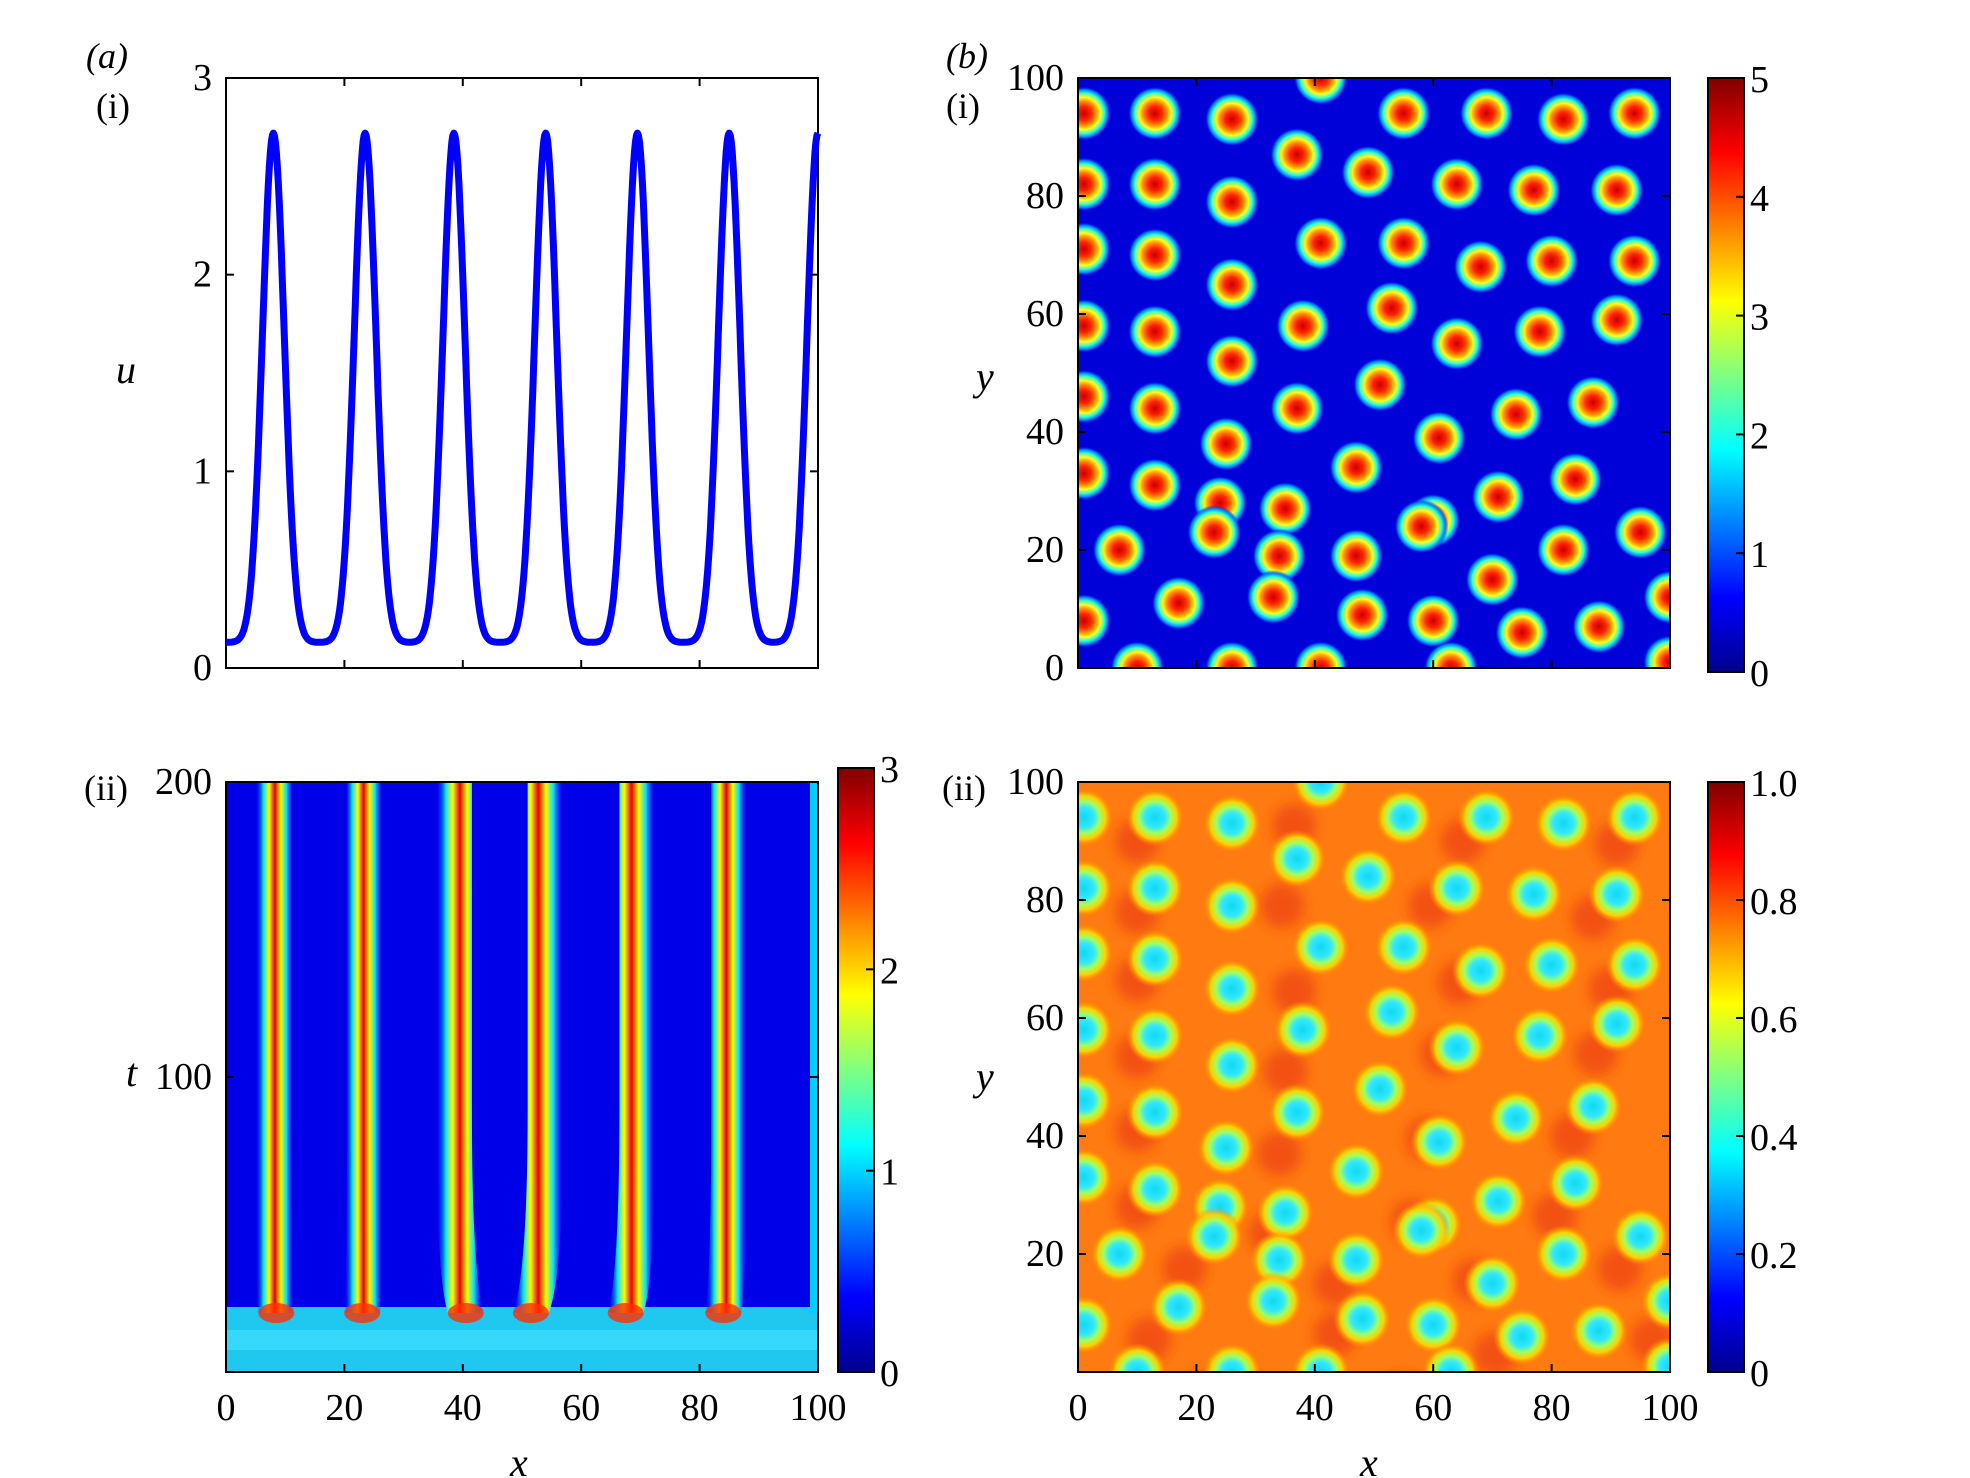 Image resolution: width=1970 pixels, height=1478 pixels. What do you see at coordinates (107, 56) in the screenshot?
I see `panel-label-a: (a)` at bounding box center [107, 56].